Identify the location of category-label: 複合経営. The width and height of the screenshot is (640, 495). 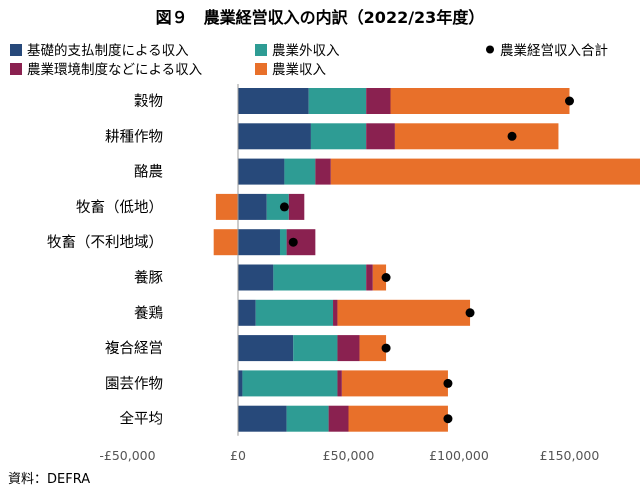
(134, 348).